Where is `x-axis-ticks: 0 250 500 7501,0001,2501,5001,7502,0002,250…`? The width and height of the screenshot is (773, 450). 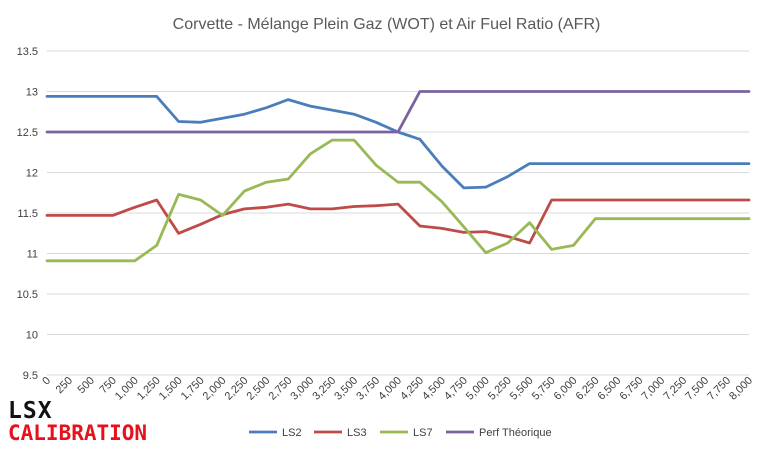 x-axis-ticks: 0 250 500 7501,0001,2501,5001,7502,0002,250… is located at coordinates (397, 389).